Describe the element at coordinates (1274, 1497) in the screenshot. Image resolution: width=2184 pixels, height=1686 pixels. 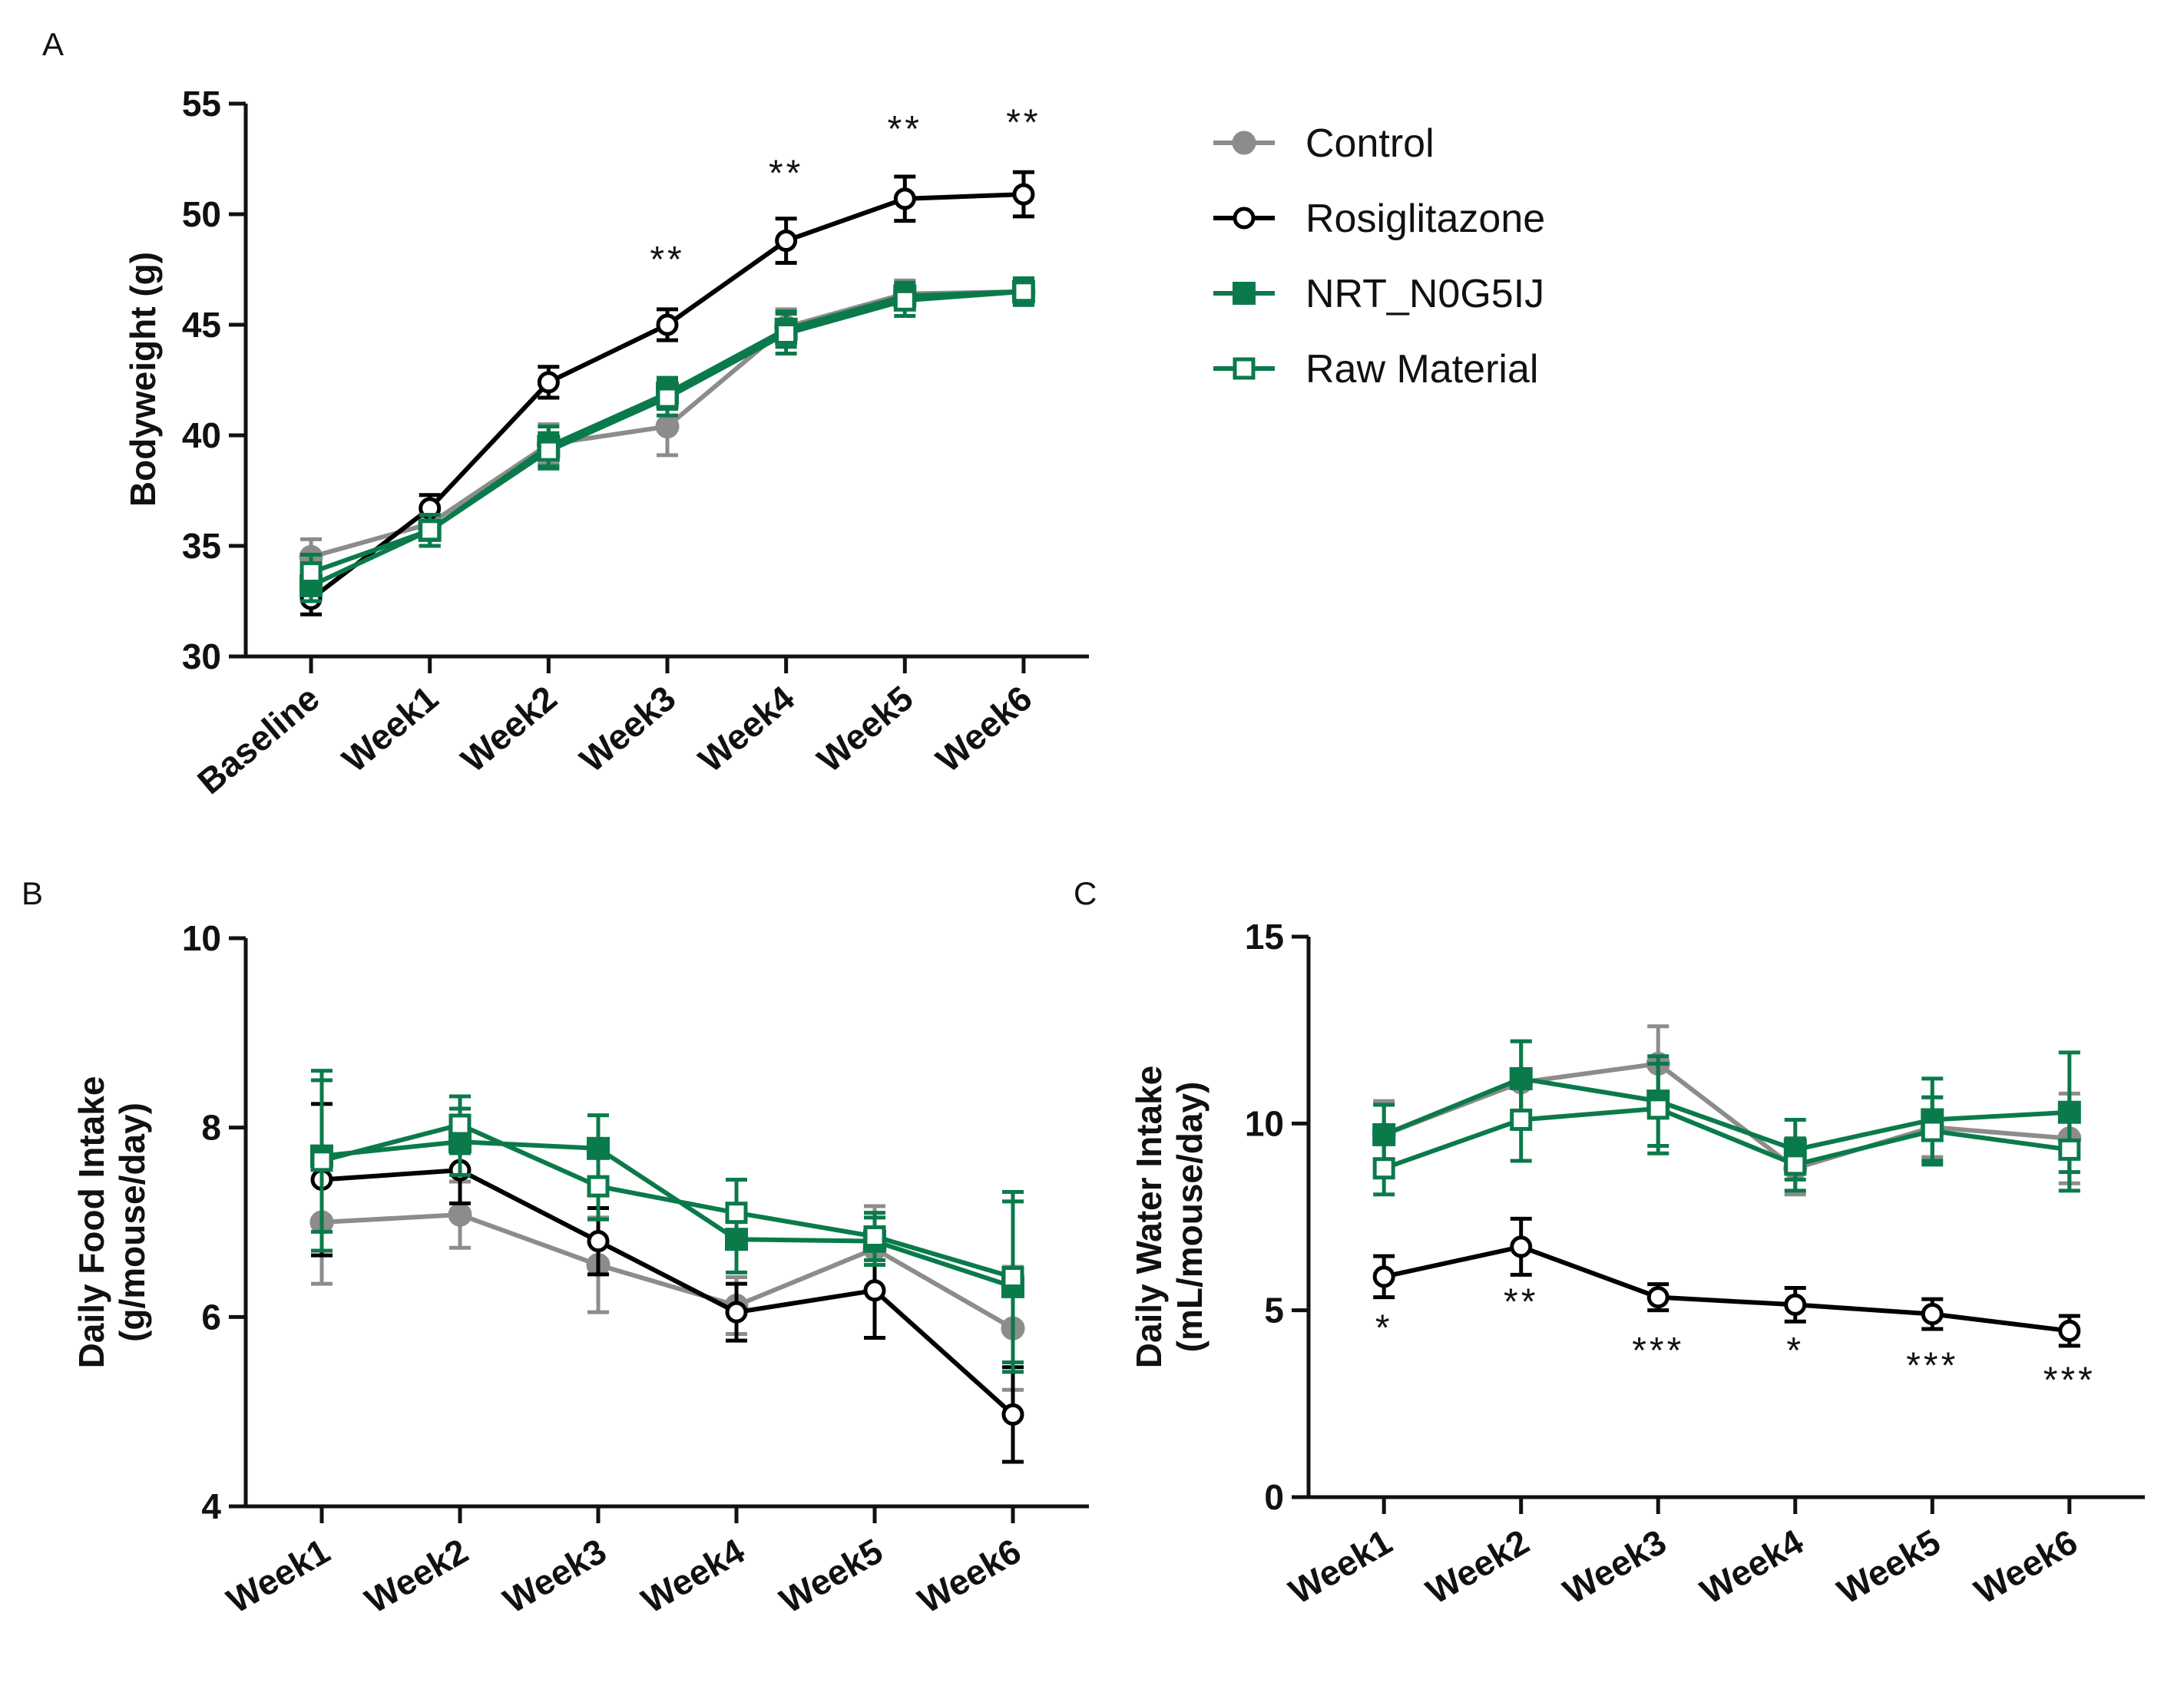
I see `y-tick-label: 0` at that location.